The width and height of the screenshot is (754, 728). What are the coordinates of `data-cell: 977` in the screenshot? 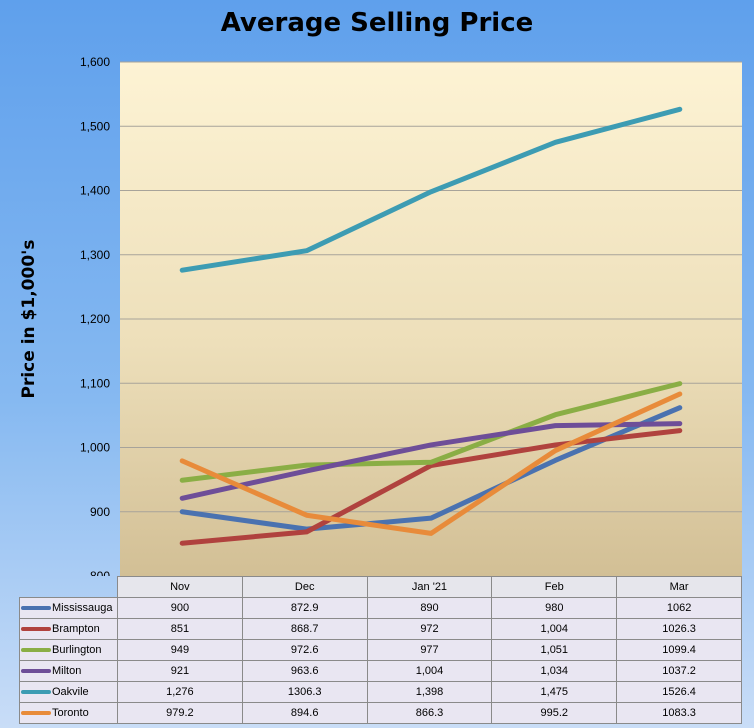 It's located at (429, 650).